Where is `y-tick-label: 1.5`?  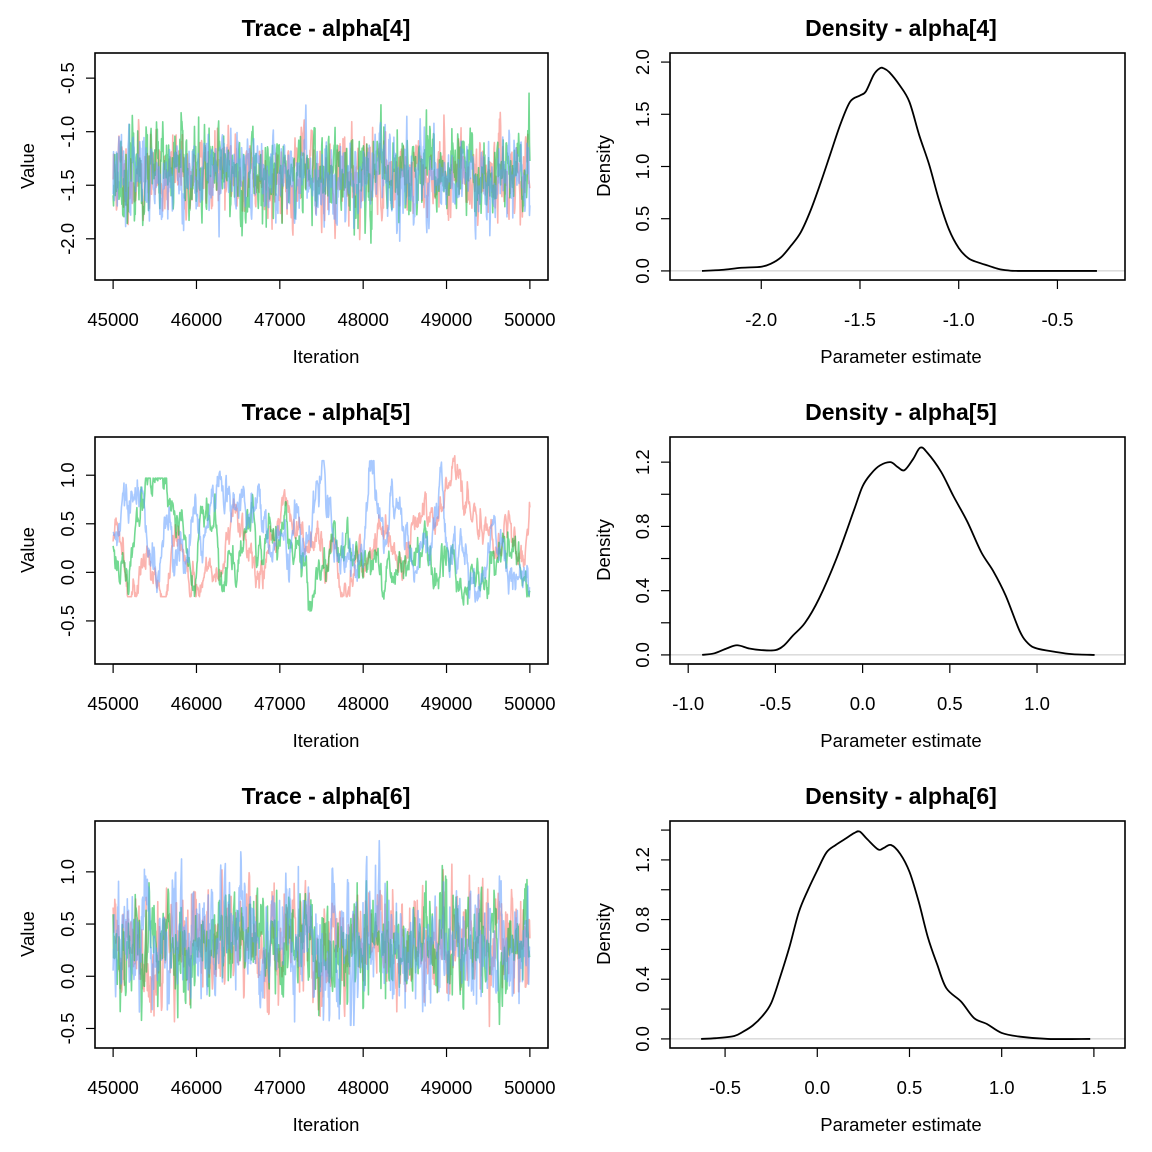
y-tick-label: 1.5 is located at coordinates (642, 114).